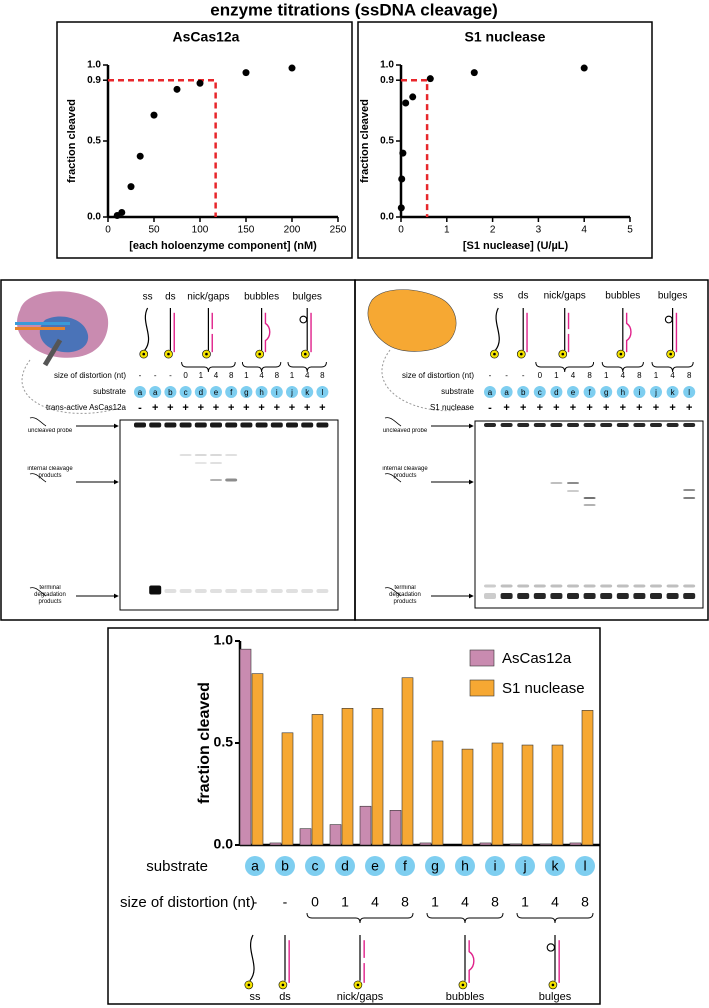  Describe the element at coordinates (186, 392) in the screenshot. I see `substrate-label: c` at that location.